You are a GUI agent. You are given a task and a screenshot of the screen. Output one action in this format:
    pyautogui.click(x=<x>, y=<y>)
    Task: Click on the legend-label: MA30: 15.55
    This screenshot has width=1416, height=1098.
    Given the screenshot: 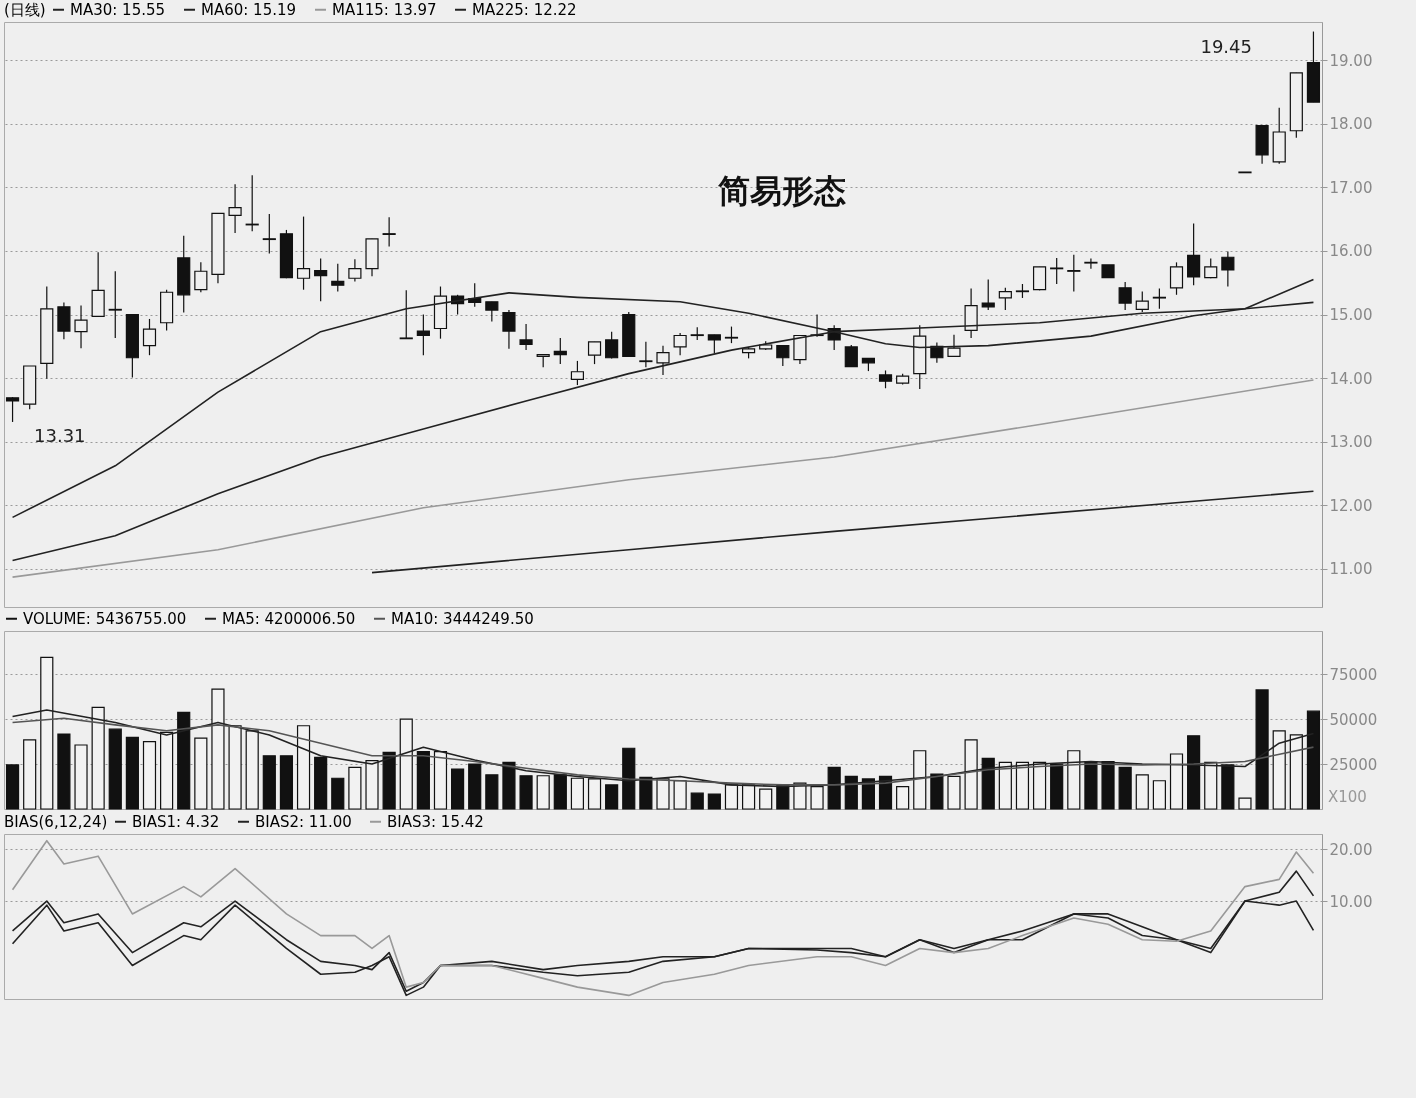 What is the action you would take?
    pyautogui.click(x=118, y=9)
    